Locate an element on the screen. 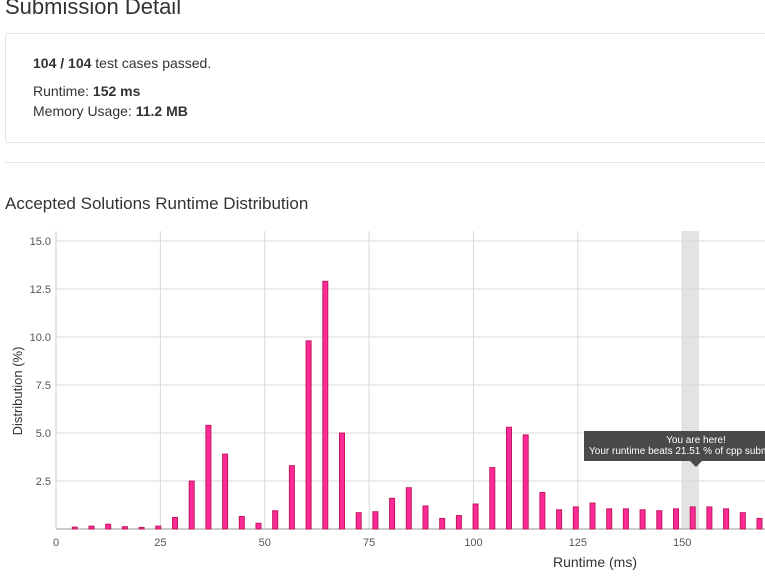  memory-line: Memory Usage: 11.2 MB is located at coordinates (110, 111).